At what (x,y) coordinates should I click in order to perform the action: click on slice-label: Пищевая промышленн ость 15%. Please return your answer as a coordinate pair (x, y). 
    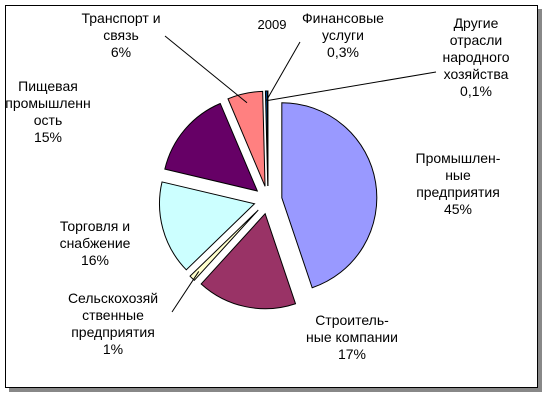
    Looking at the image, I should click on (48, 111).